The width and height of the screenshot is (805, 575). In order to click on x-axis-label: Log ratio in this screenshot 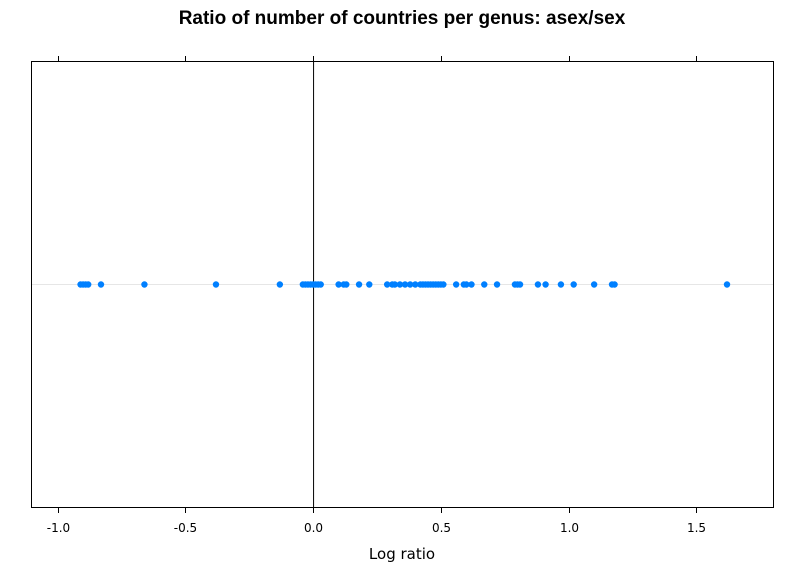, I will do `click(402, 554)`.